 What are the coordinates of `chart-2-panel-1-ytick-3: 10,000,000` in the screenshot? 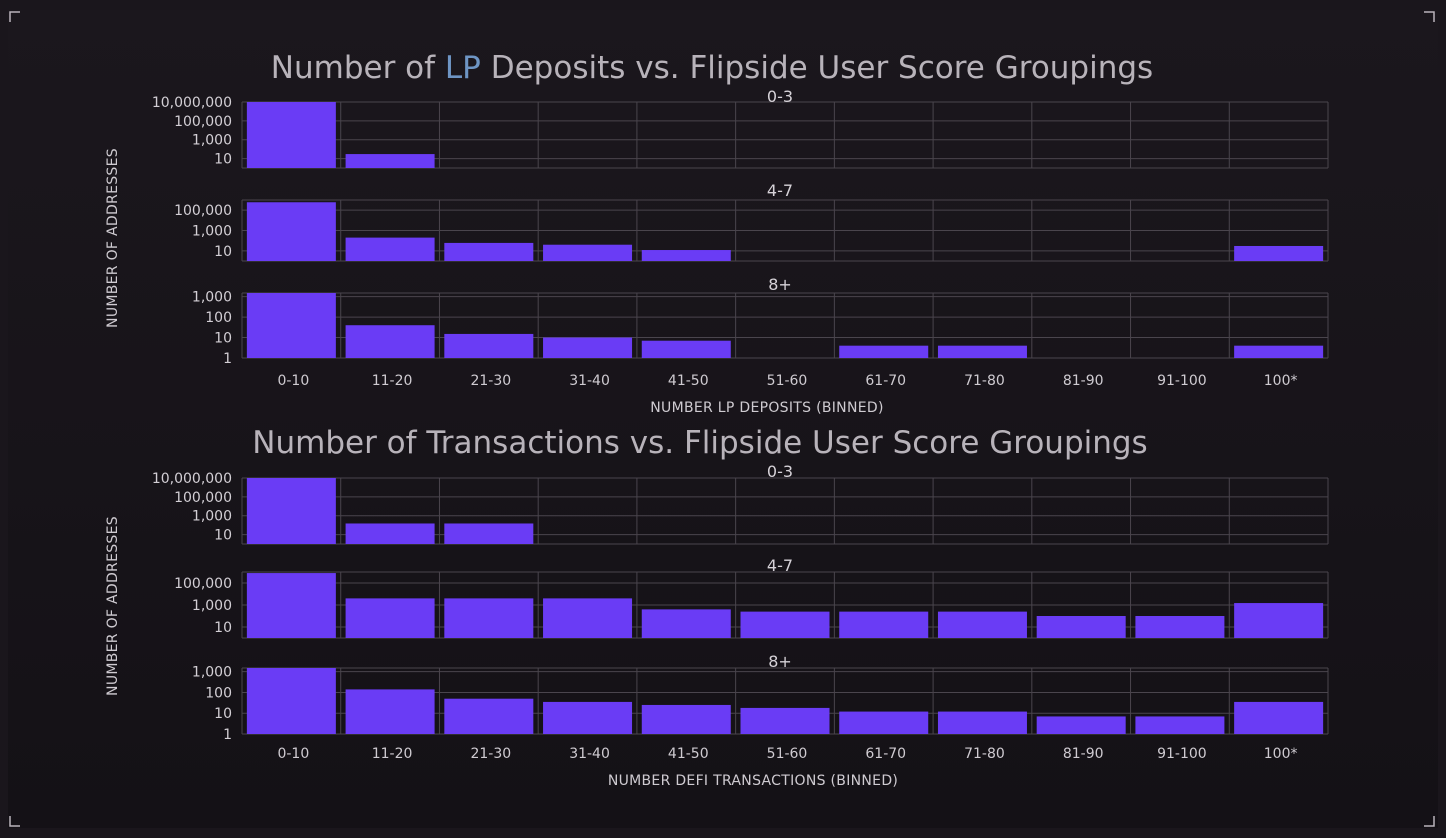 It's located at (192, 479).